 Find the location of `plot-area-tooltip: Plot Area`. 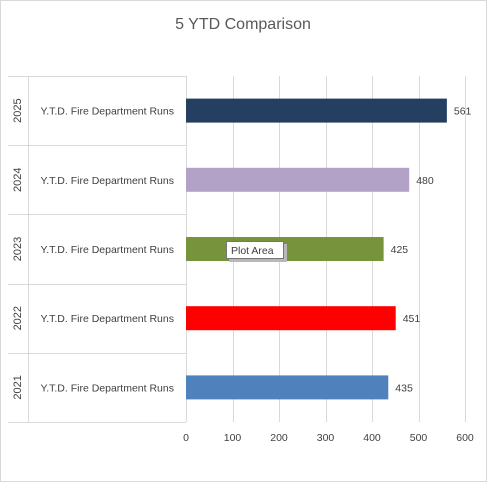

plot-area-tooltip: Plot Area is located at coordinates (256, 251).